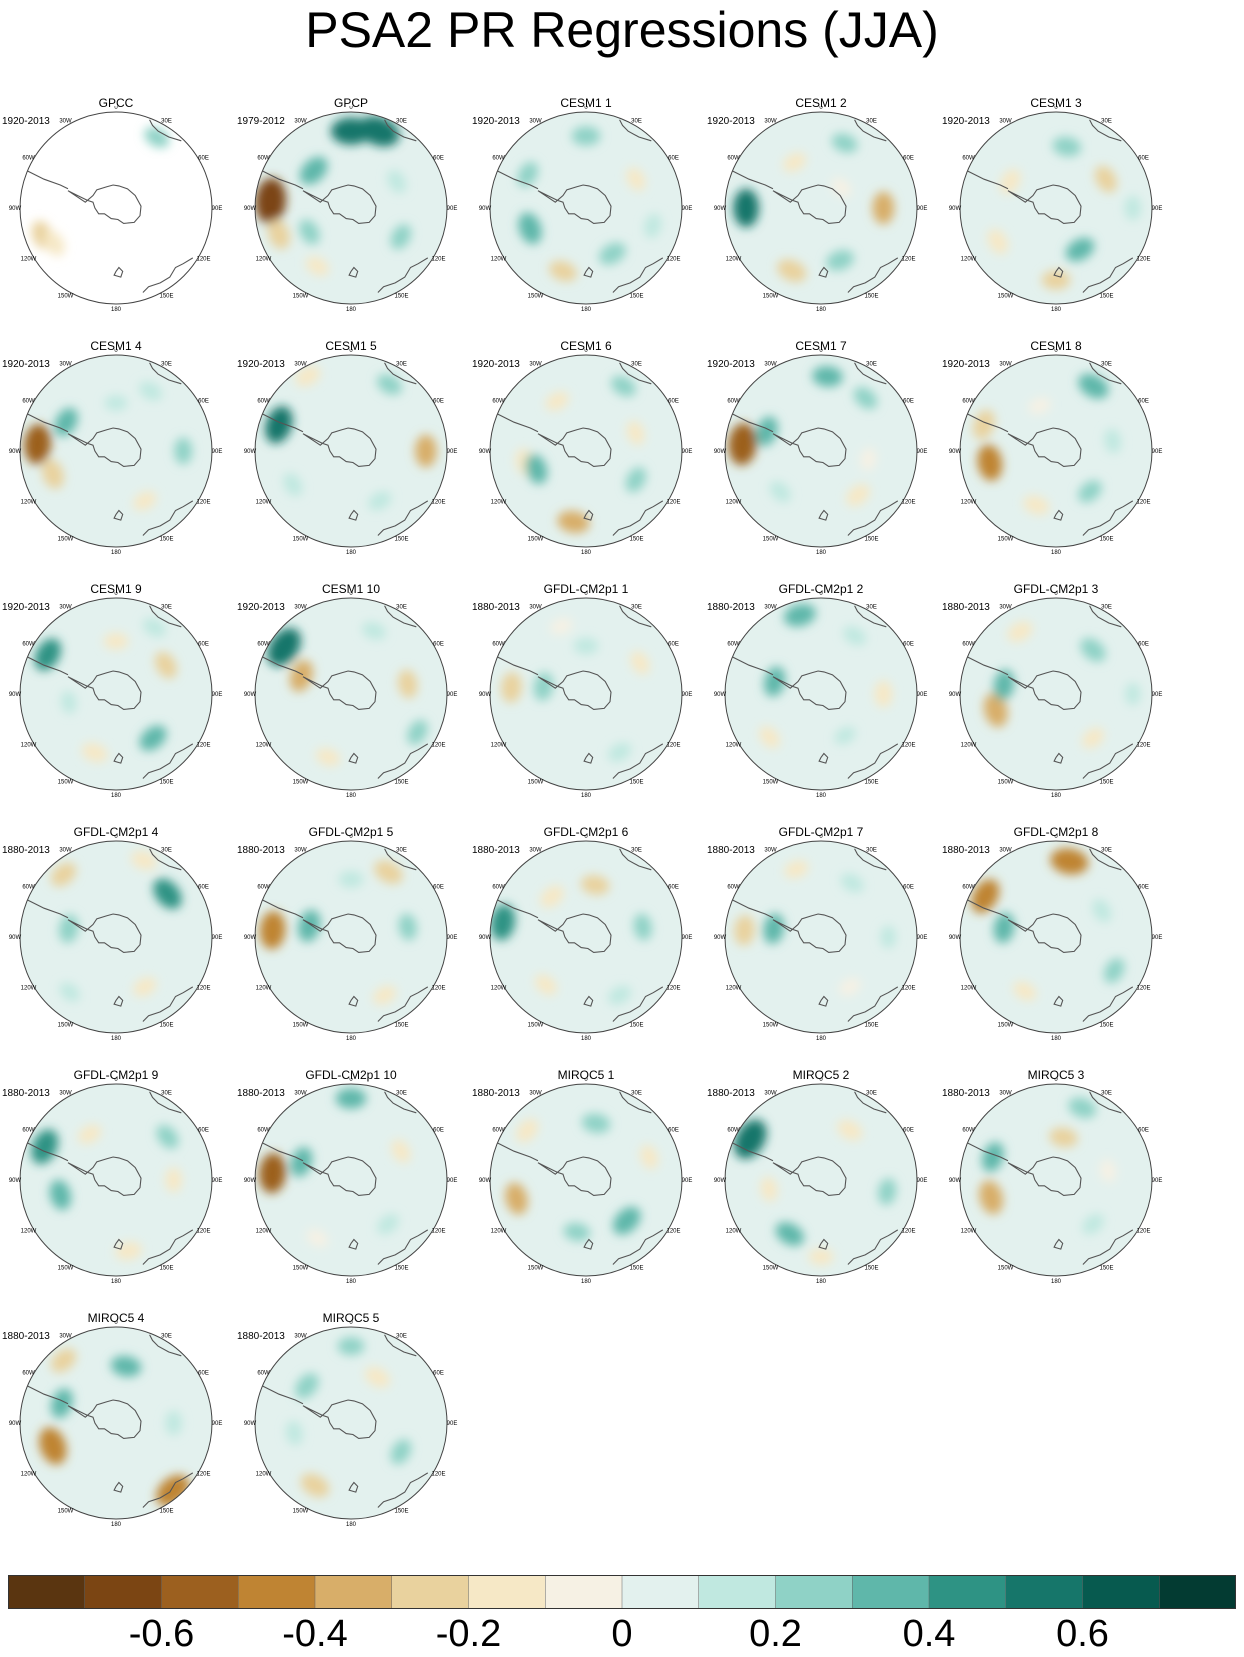  Describe the element at coordinates (687, 209) in the screenshot. I see `longitude-label: 90E` at that location.